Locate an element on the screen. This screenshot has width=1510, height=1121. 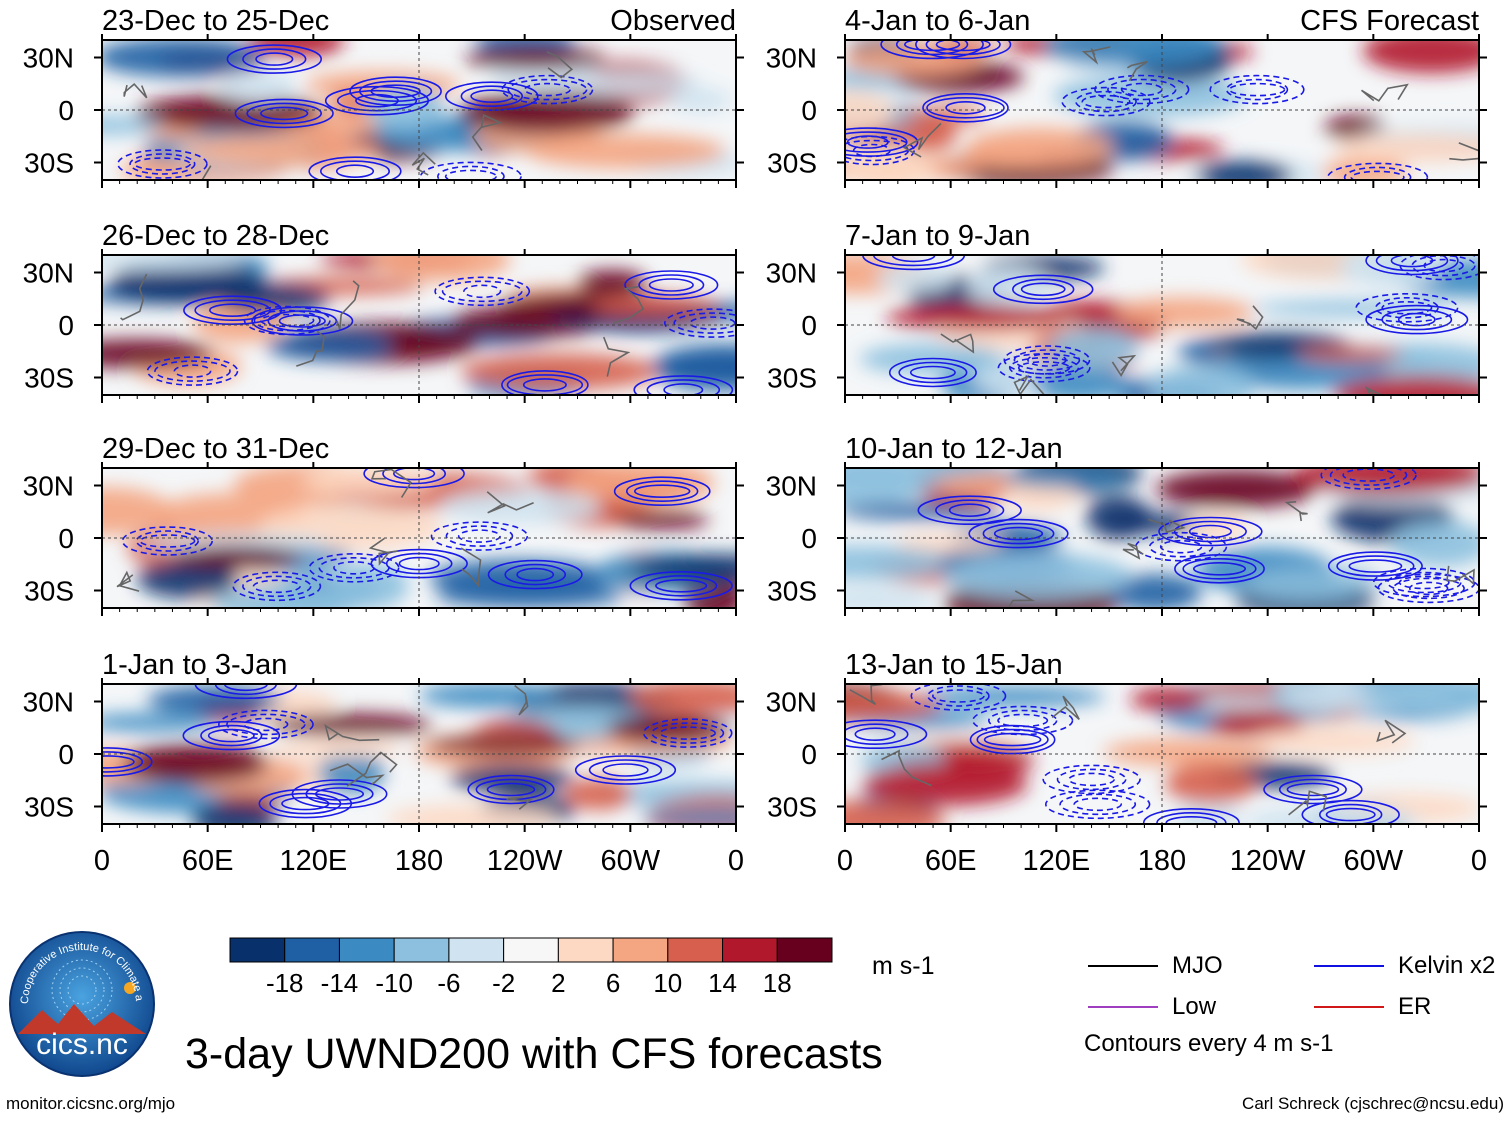
legend-item-er: ER is located at coordinates (1372, 1007).